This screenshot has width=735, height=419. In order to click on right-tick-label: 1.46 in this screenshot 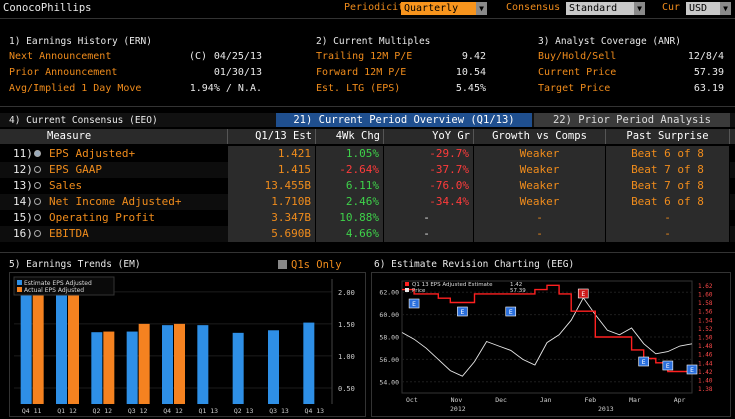, I will do `click(705, 355)`.